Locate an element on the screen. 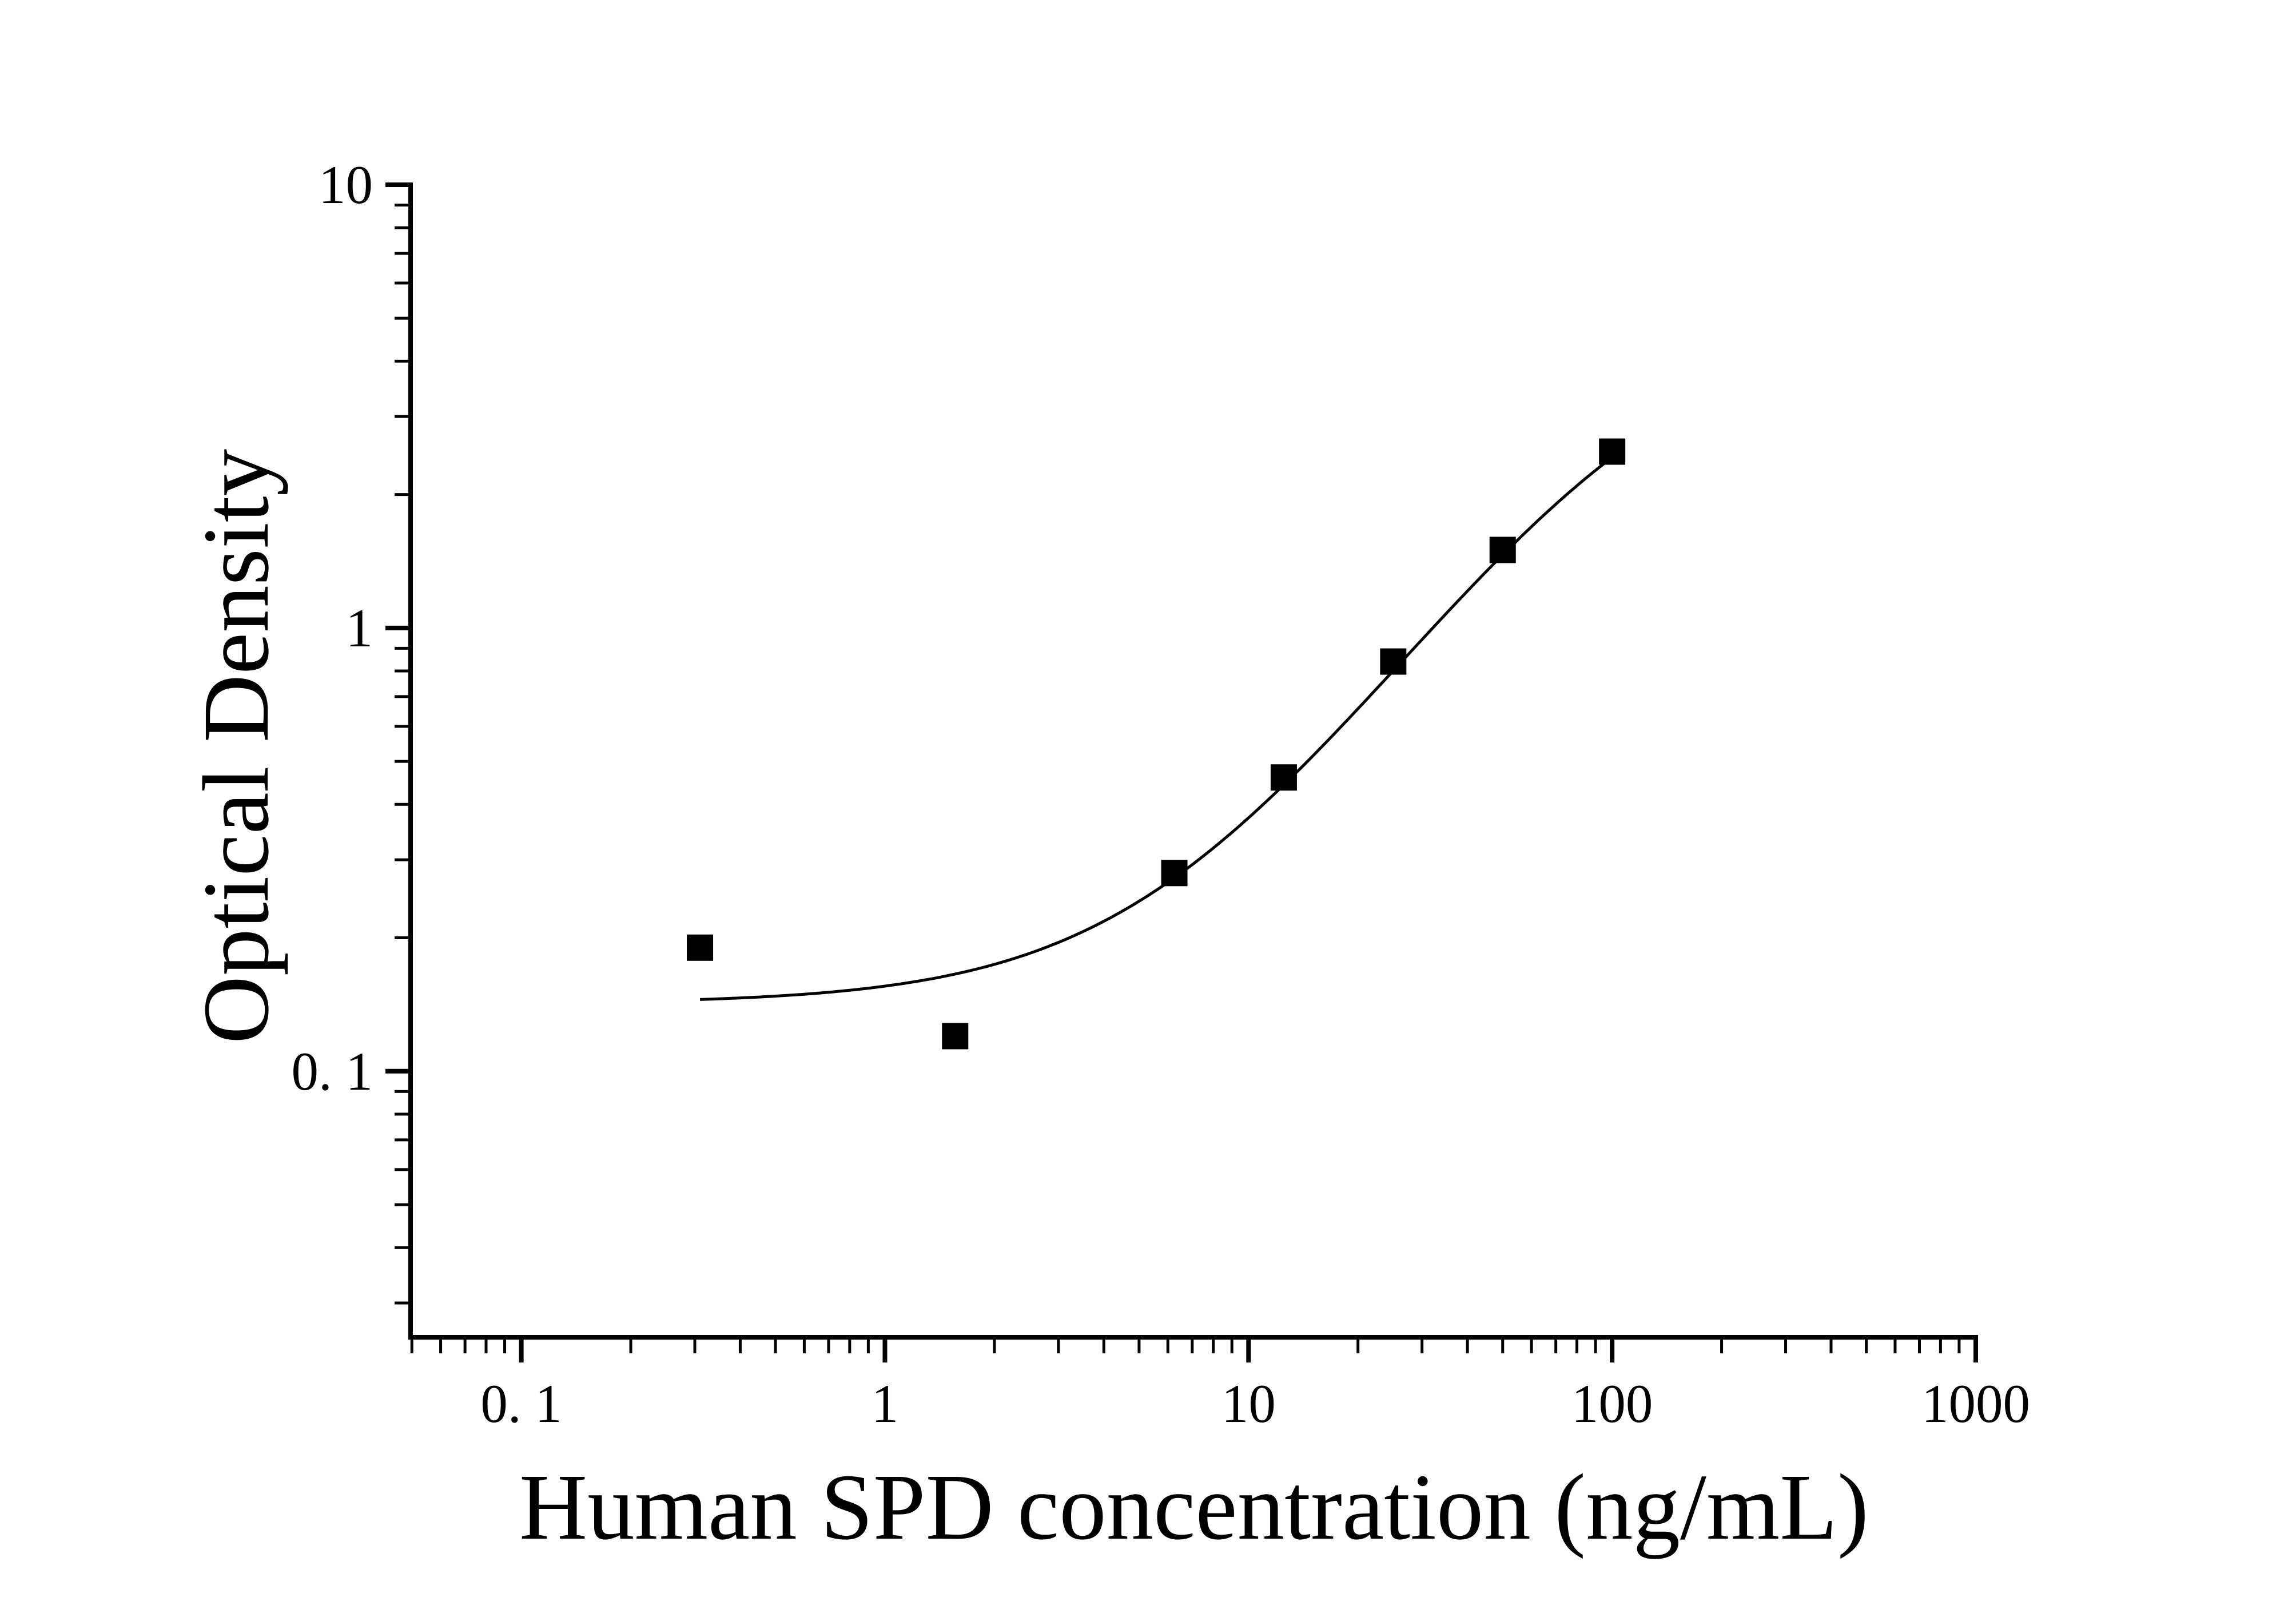 This screenshot has height=1605, width=2296. x-tick-label: 1000 is located at coordinates (1975, 1403).